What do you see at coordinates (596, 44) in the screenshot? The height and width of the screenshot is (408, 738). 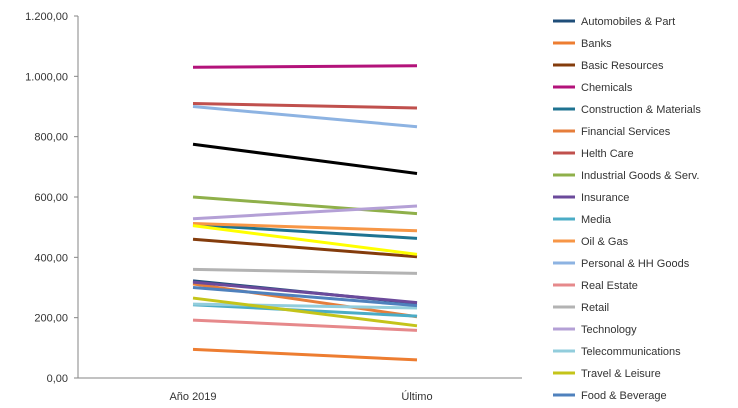 I see `legend-label-banks: Banks` at bounding box center [596, 44].